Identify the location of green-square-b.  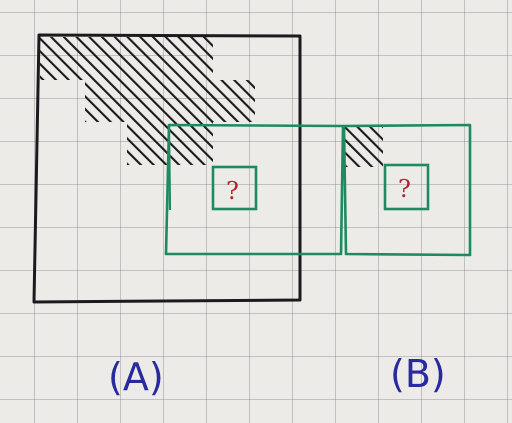
(407, 190).